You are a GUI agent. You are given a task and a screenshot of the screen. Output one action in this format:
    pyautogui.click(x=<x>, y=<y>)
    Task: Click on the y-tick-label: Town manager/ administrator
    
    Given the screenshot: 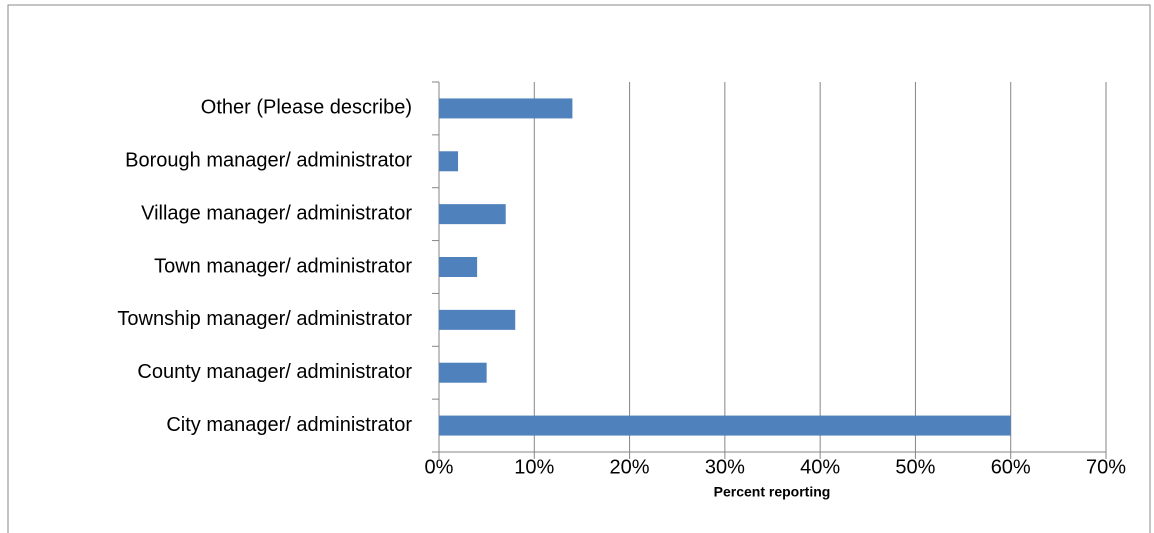 What is the action you would take?
    pyautogui.click(x=283, y=266)
    